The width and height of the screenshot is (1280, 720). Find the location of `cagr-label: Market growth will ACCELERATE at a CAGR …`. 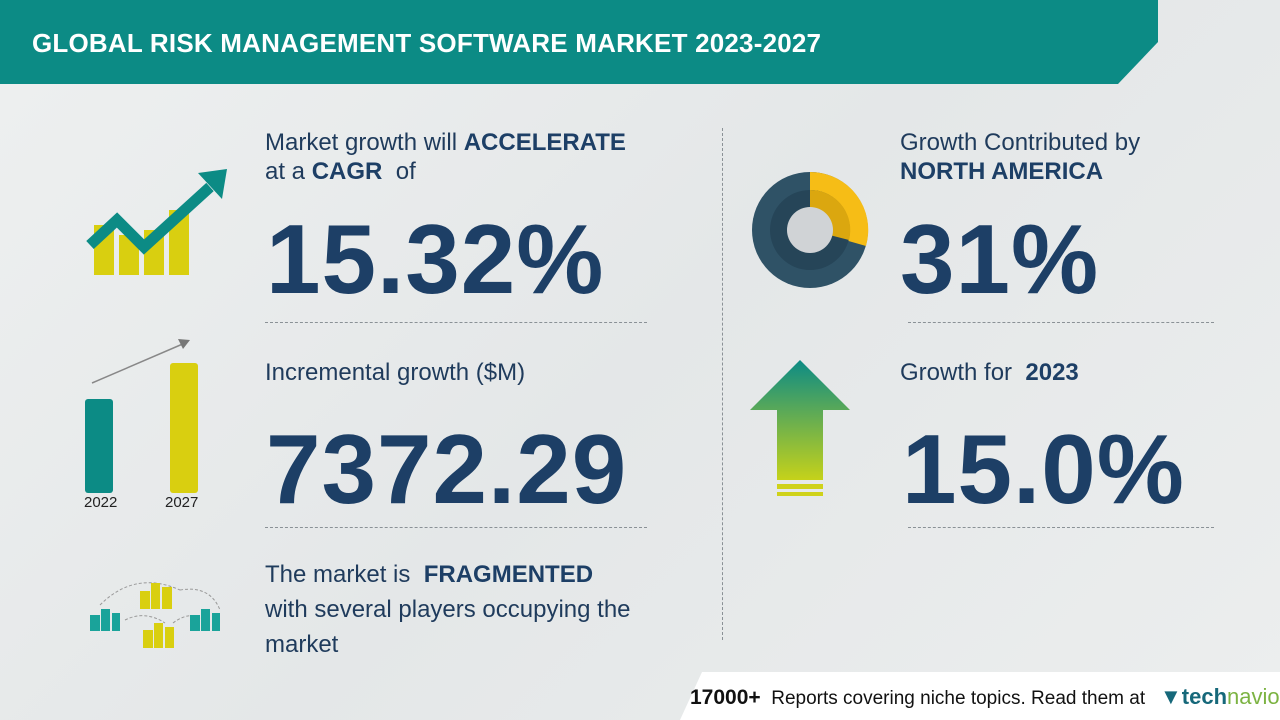

cagr-label: Market growth will ACCELERATE at a CAGR … is located at coordinates (445, 157).